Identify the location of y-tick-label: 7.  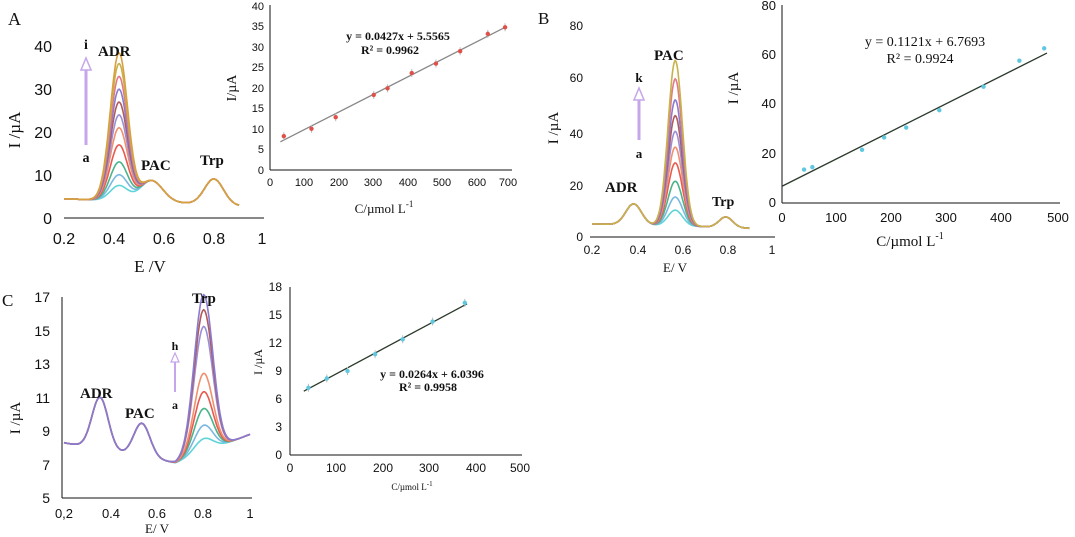
(46, 465).